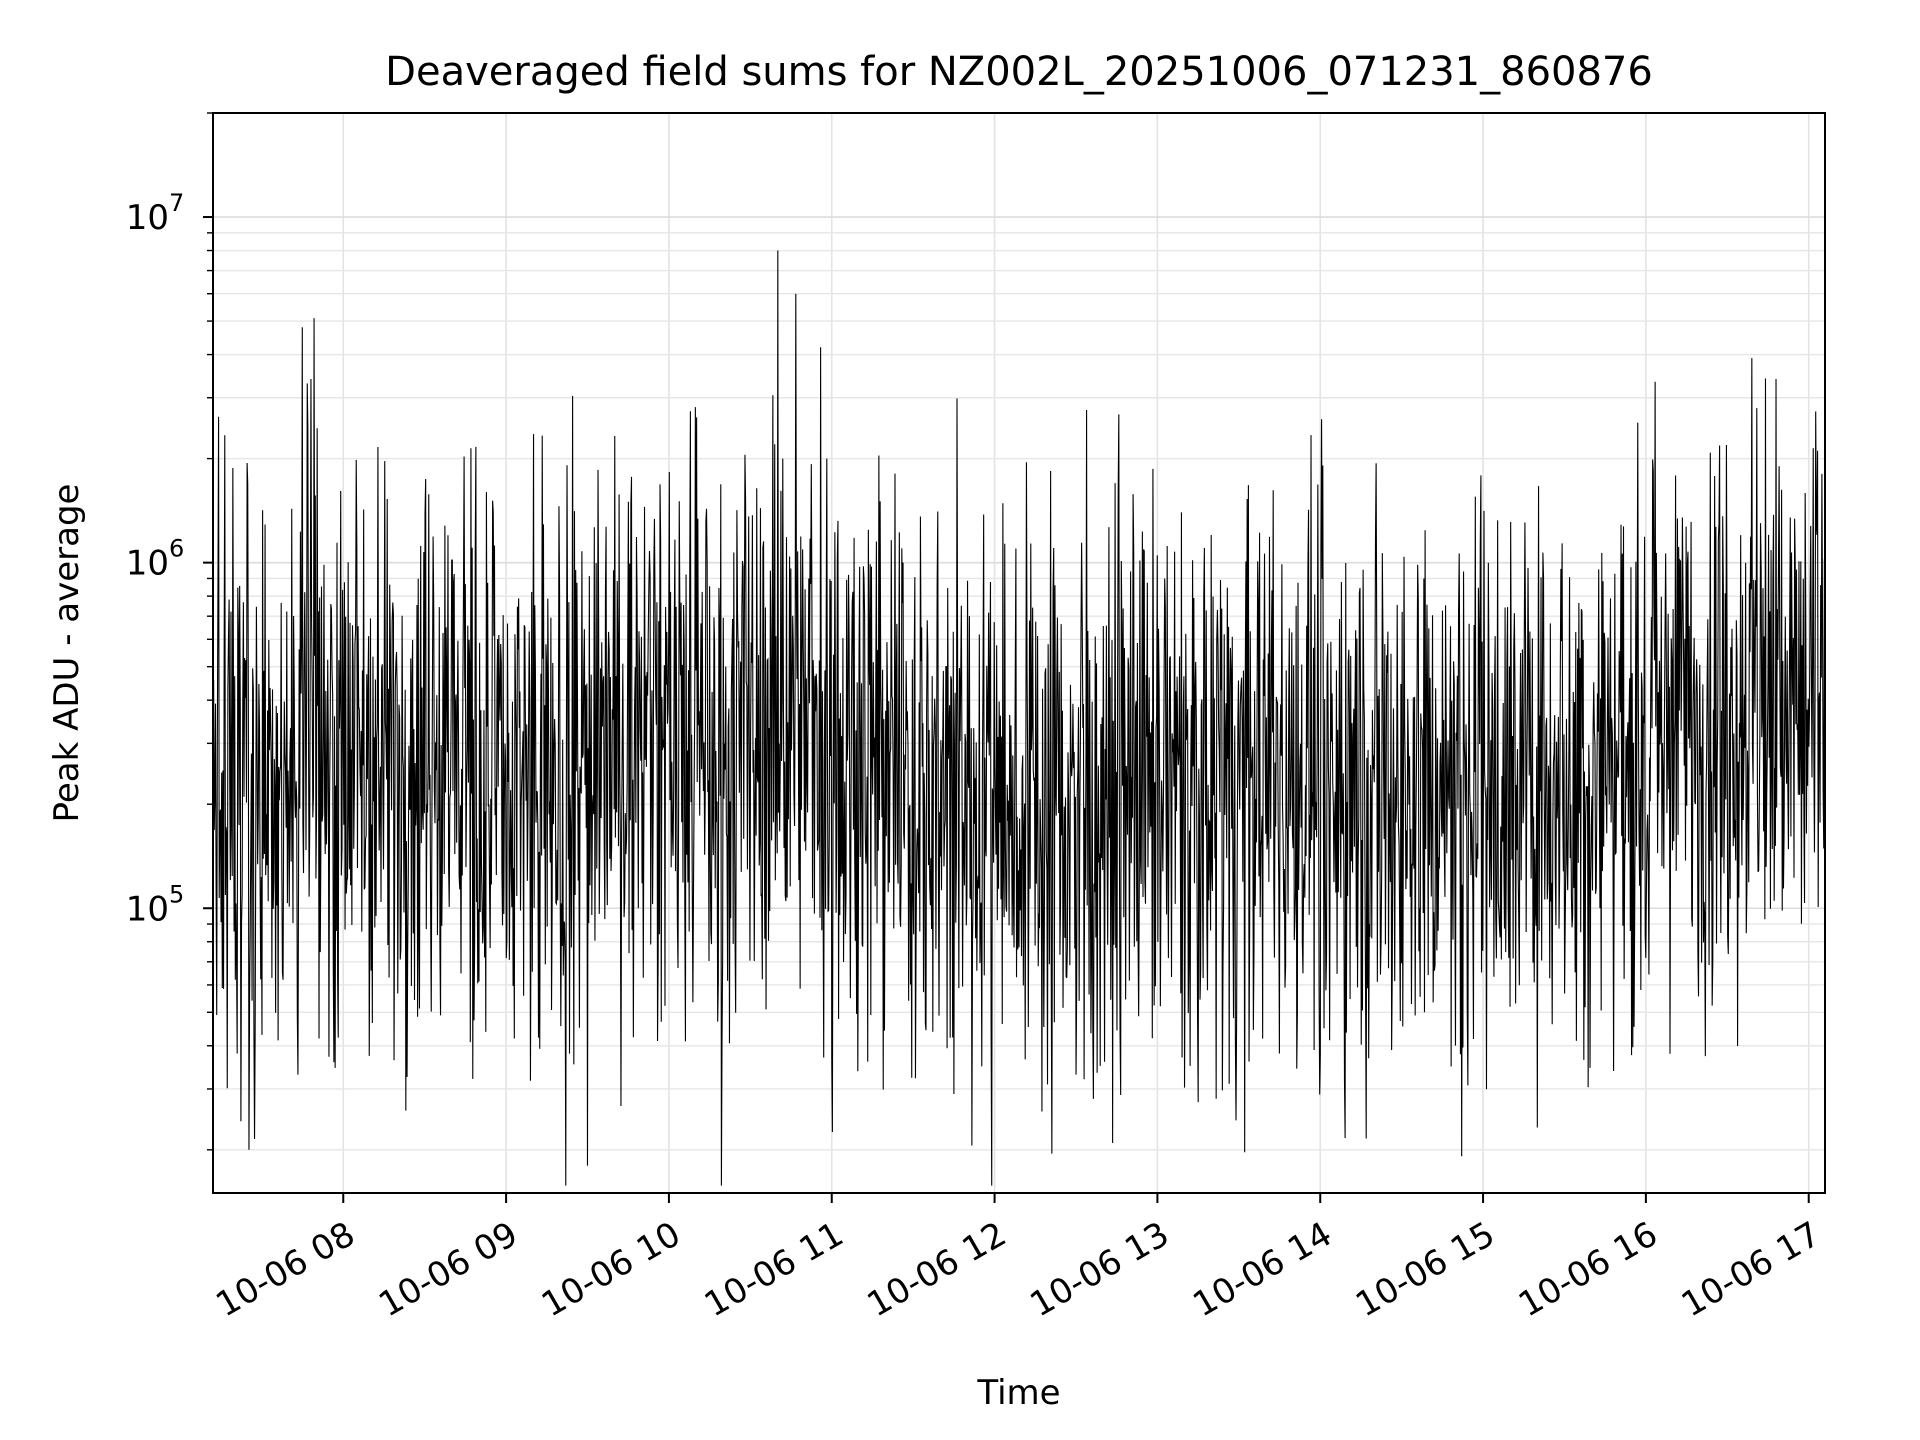 Image resolution: width=1920 pixels, height=1440 pixels. What do you see at coordinates (285, 1269) in the screenshot?
I see `x-tick-label-0: 10-06 08` at bounding box center [285, 1269].